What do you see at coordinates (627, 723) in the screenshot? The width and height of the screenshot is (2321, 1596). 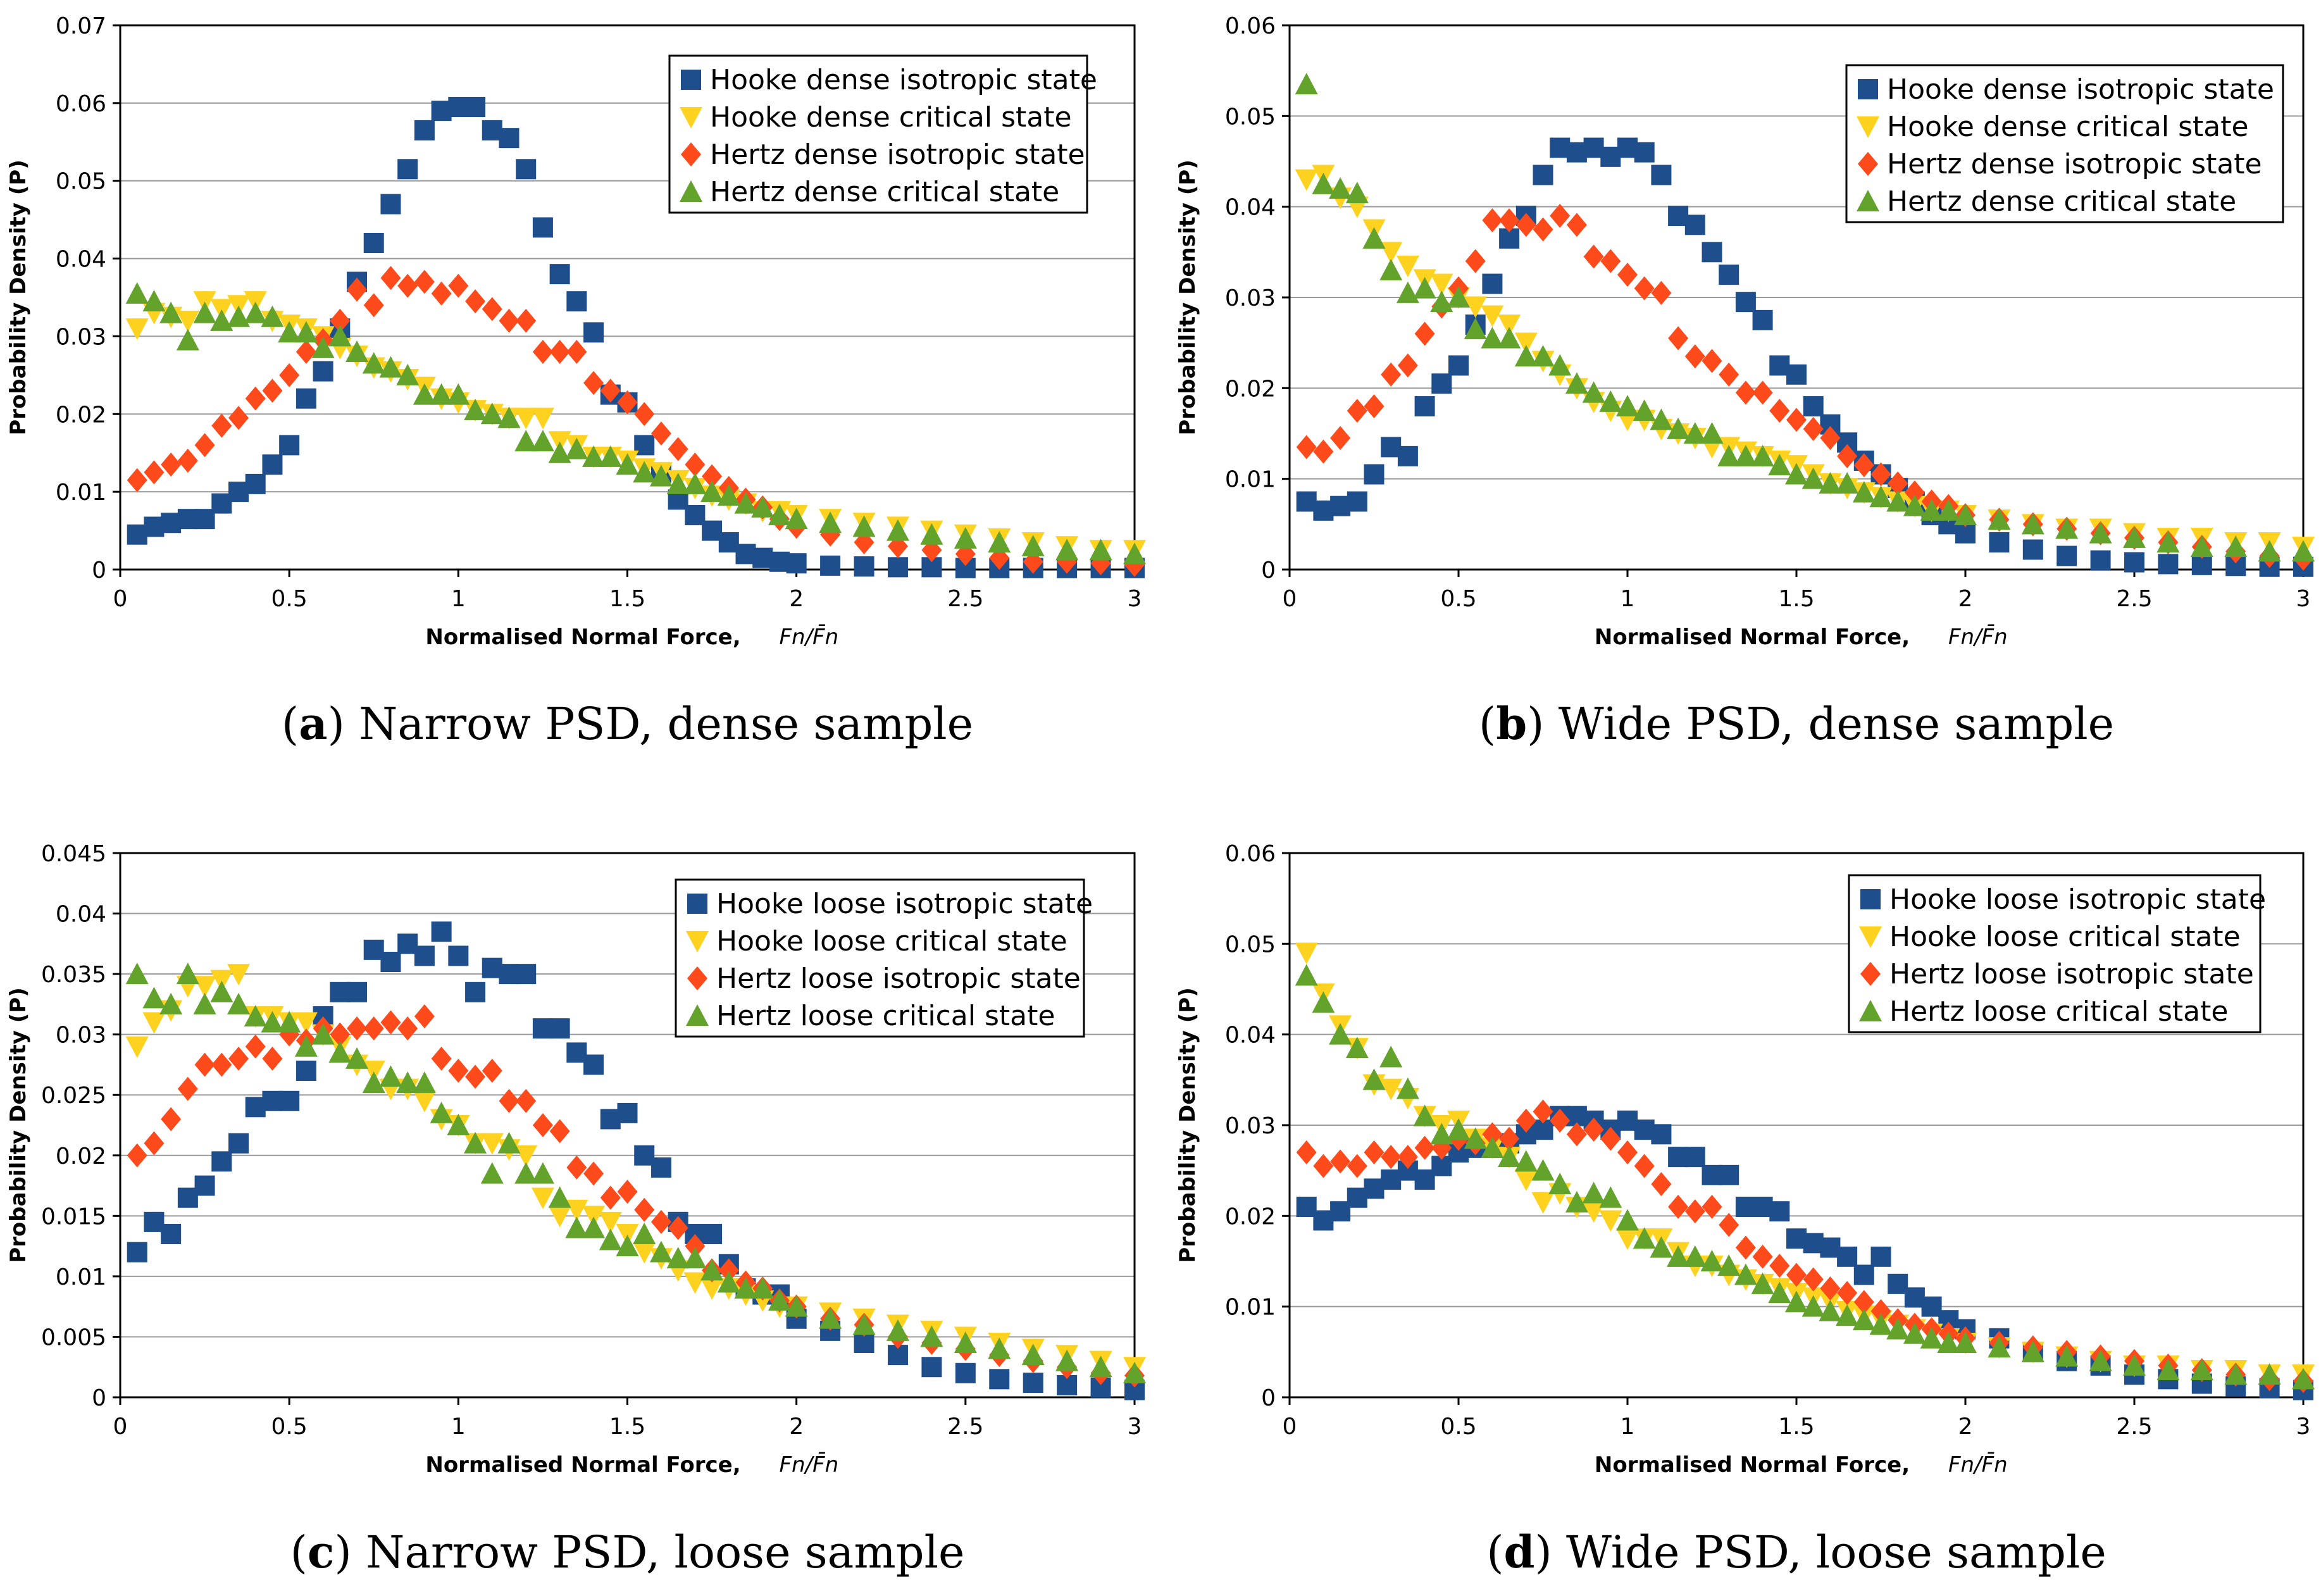 I see `caption: (a) Narrow PSD, dense sample` at bounding box center [627, 723].